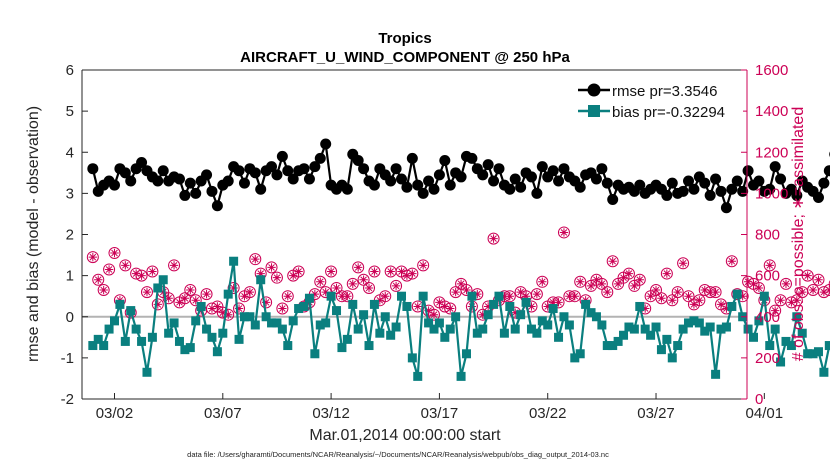 The height and width of the screenshot is (470, 830). What do you see at coordinates (70, 193) in the screenshot?
I see `y-left-tick-label: 3` at bounding box center [70, 193].